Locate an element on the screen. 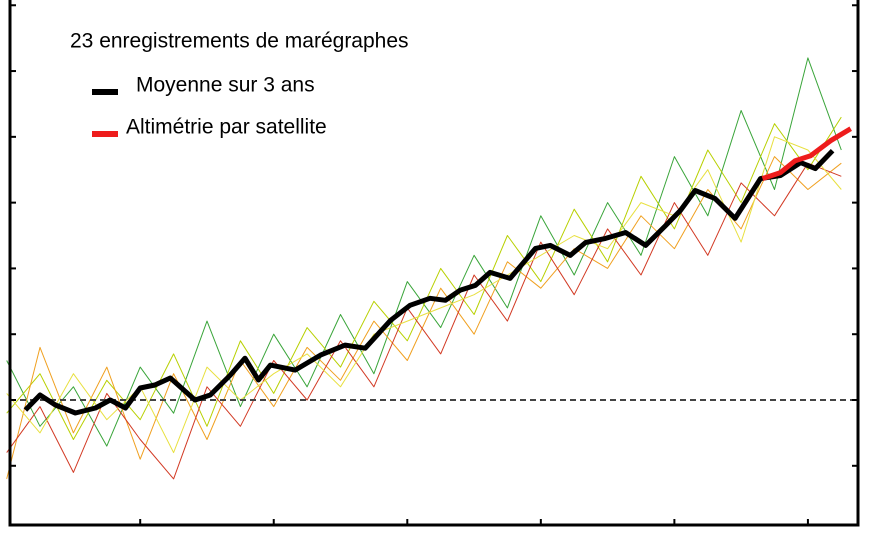 The image size is (871, 534). legend-label: Altimétrie par satellite is located at coordinates (226, 127).